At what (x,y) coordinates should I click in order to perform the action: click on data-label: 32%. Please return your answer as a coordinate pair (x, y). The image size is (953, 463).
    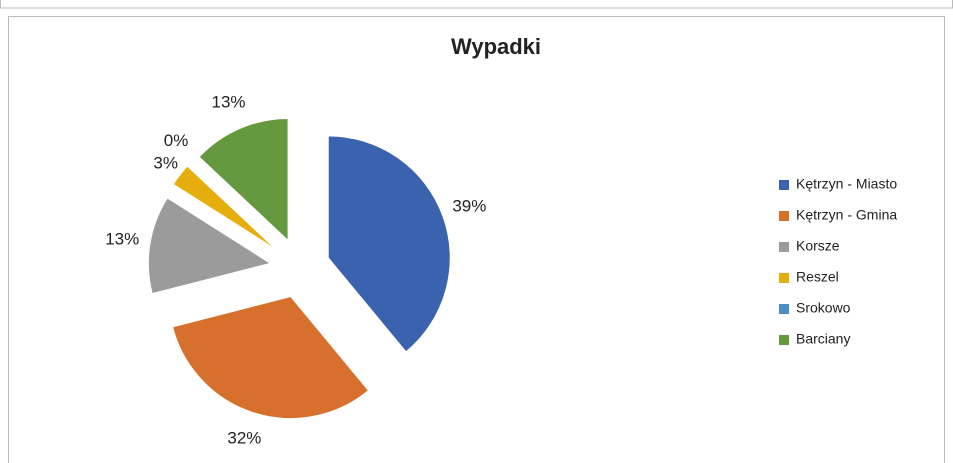
    Looking at the image, I should click on (244, 438).